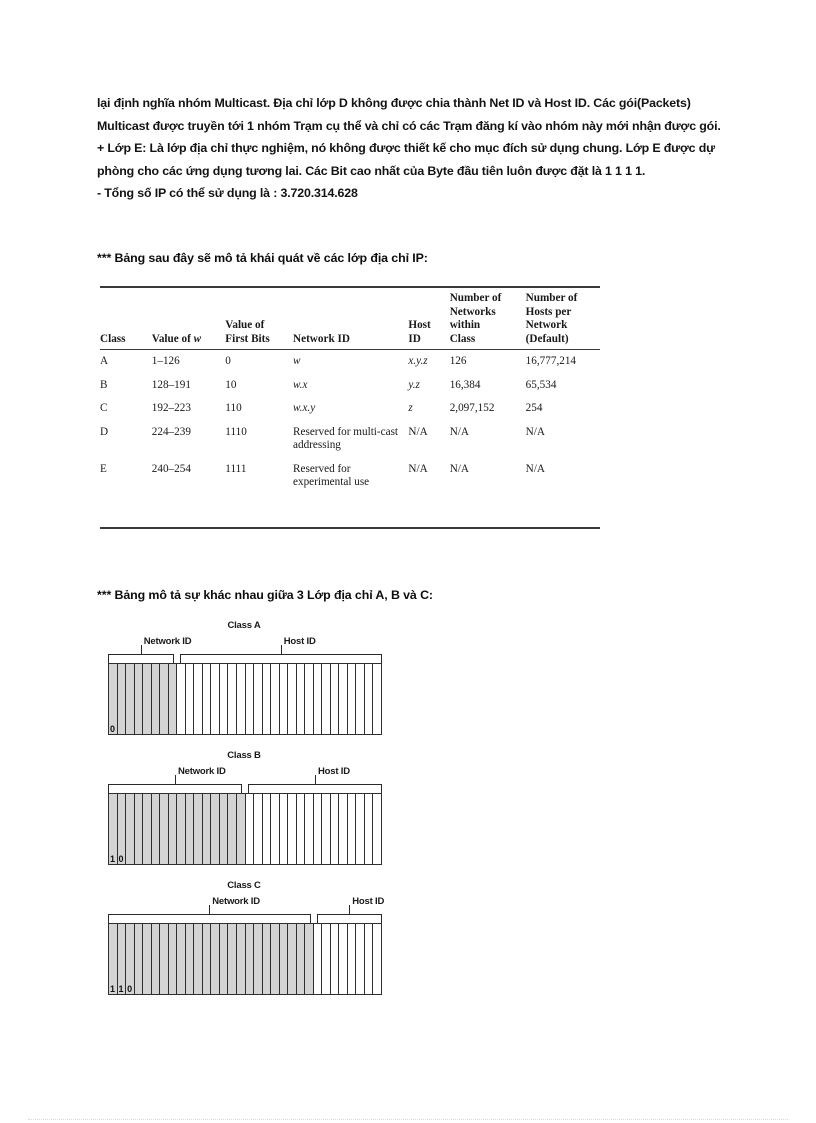 The height and width of the screenshot is (1123, 816). I want to click on cell-first-bits: 1110, so click(236, 431).